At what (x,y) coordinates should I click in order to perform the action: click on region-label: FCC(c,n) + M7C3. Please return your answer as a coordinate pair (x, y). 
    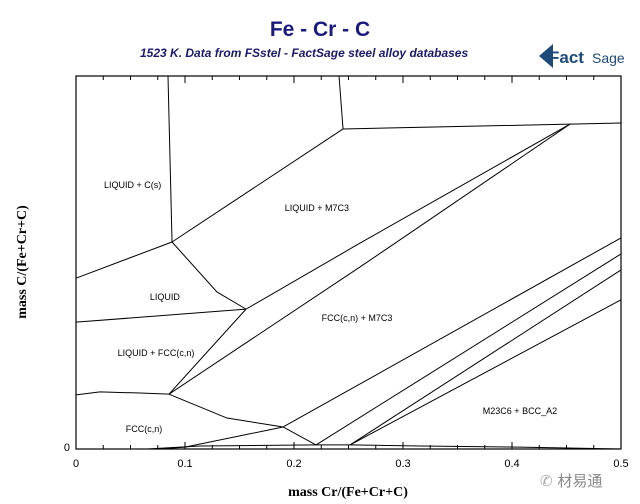
    Looking at the image, I should click on (357, 318).